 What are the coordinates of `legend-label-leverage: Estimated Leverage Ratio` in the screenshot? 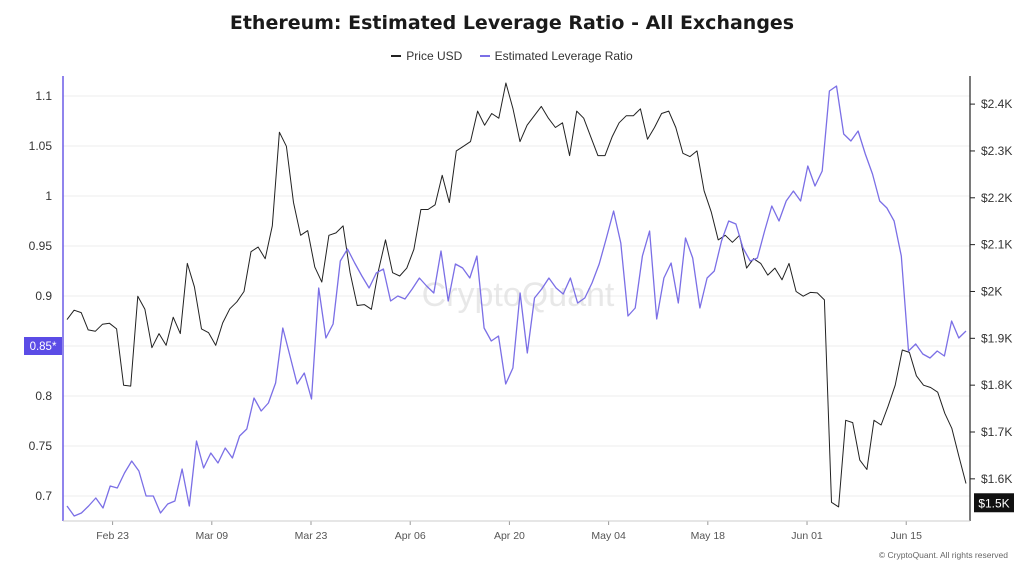 It's located at (563, 56).